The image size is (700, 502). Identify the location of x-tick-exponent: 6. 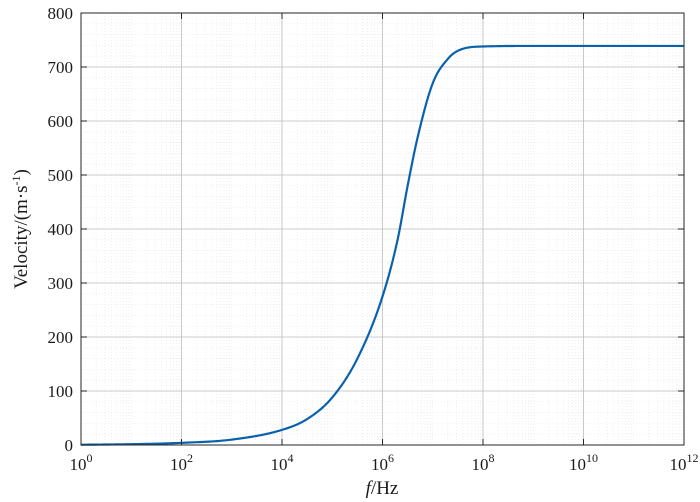
(391, 458).